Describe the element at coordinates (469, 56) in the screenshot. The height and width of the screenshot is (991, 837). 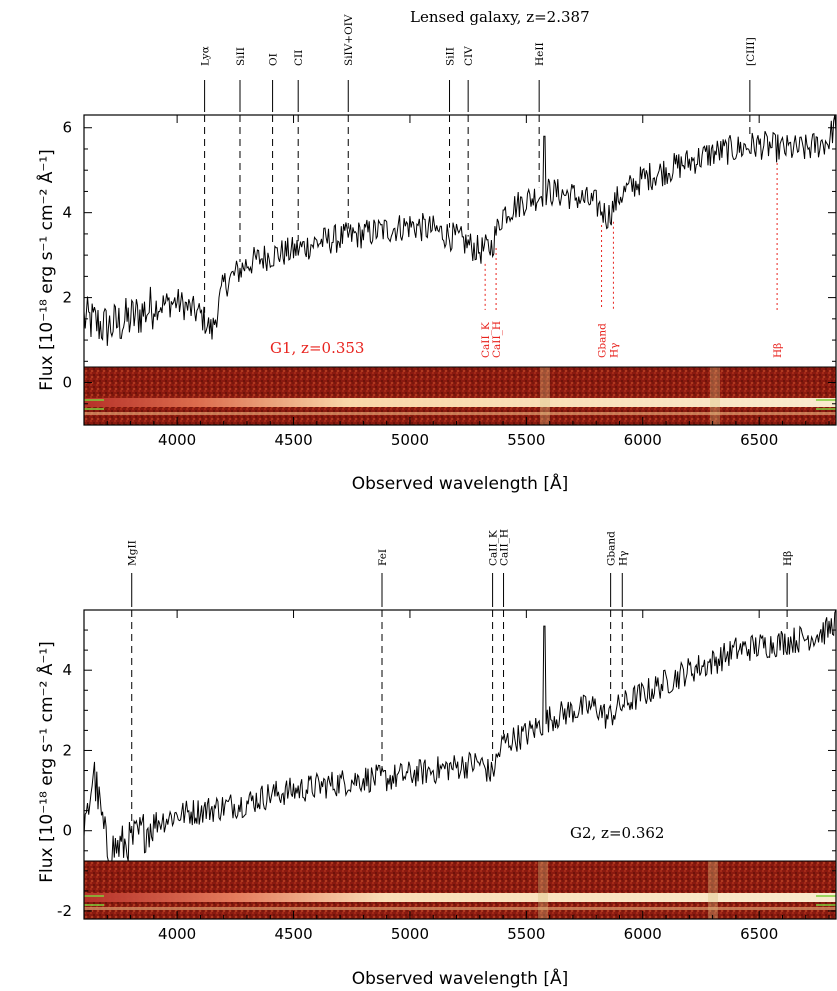
I see `line-label: CIV` at that location.